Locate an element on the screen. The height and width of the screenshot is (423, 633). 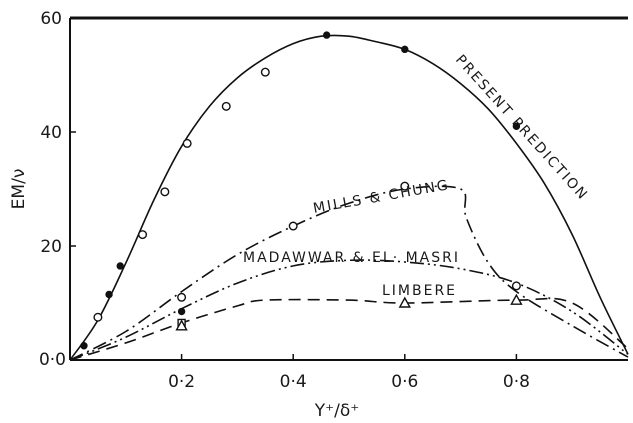
x-tick-label: 0·2 is located at coordinates (181, 382).